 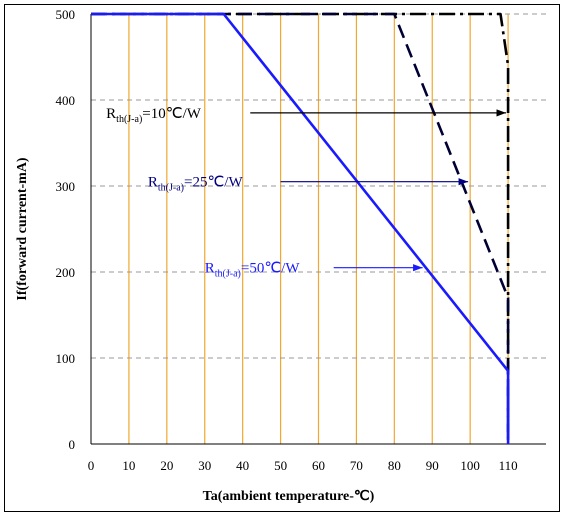 What do you see at coordinates (72, 444) in the screenshot?
I see `y-tick-label: 0` at bounding box center [72, 444].